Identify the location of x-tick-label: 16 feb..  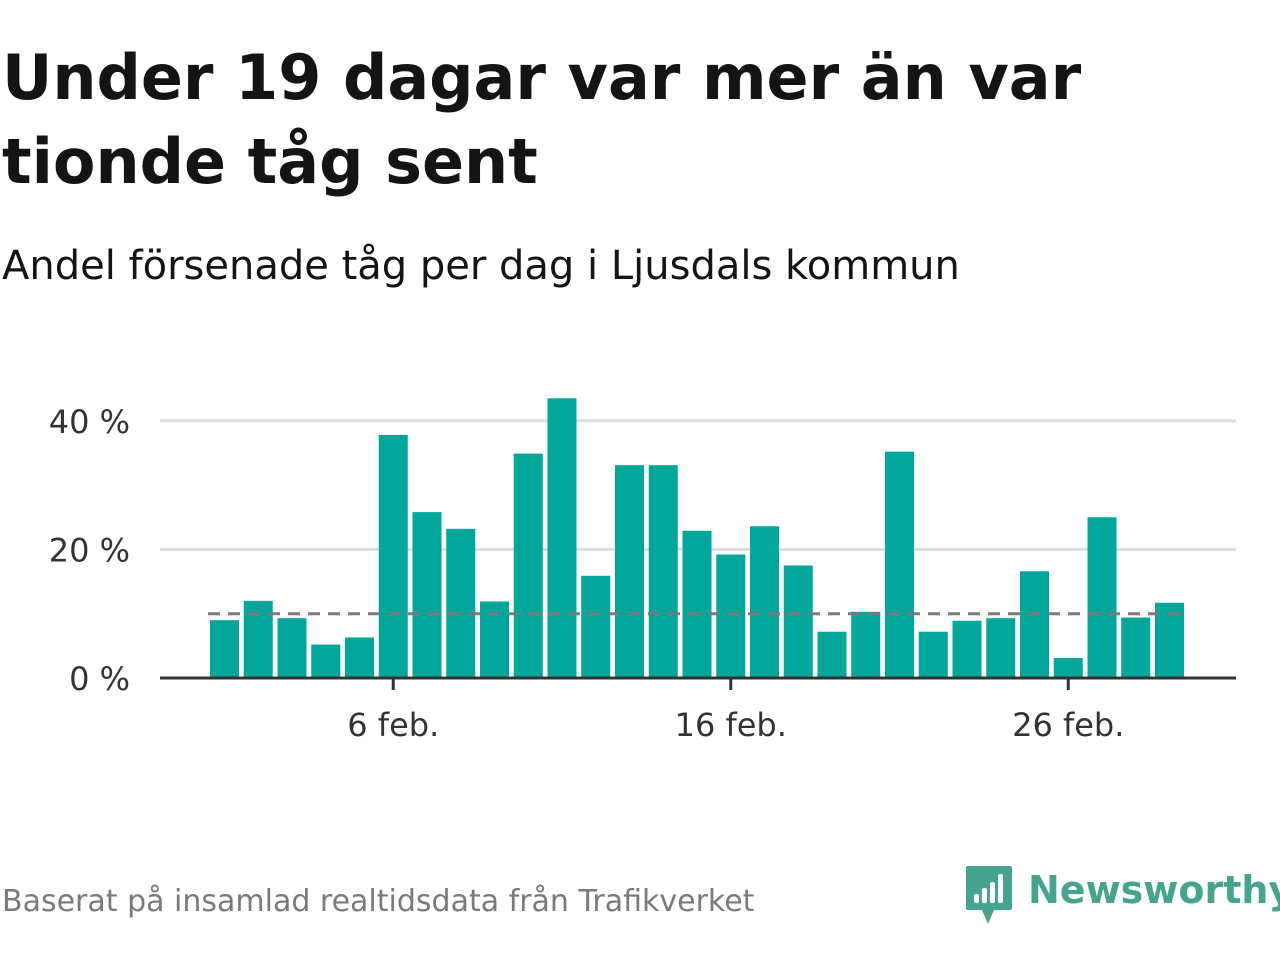
(731, 725).